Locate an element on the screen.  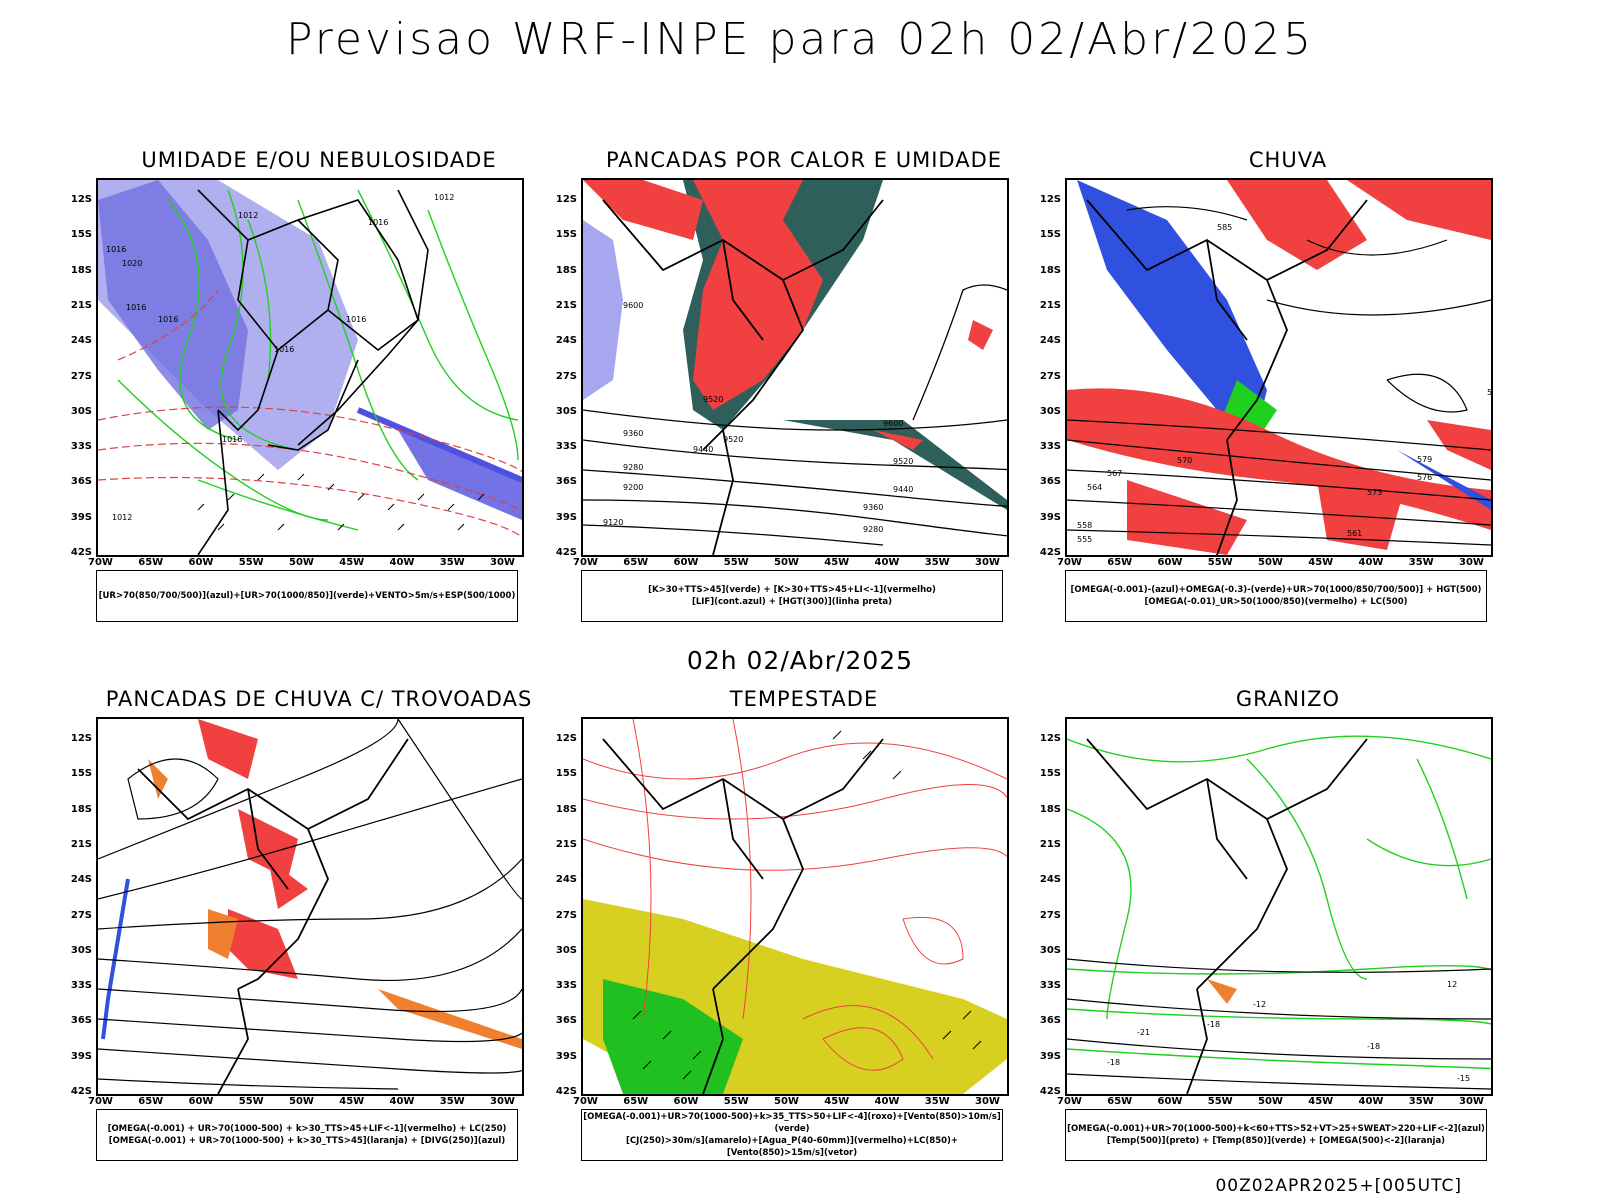
main-title: Previsao WRF-INPE para 02h 02/Abr/2025 is located at coordinates (799, 39).